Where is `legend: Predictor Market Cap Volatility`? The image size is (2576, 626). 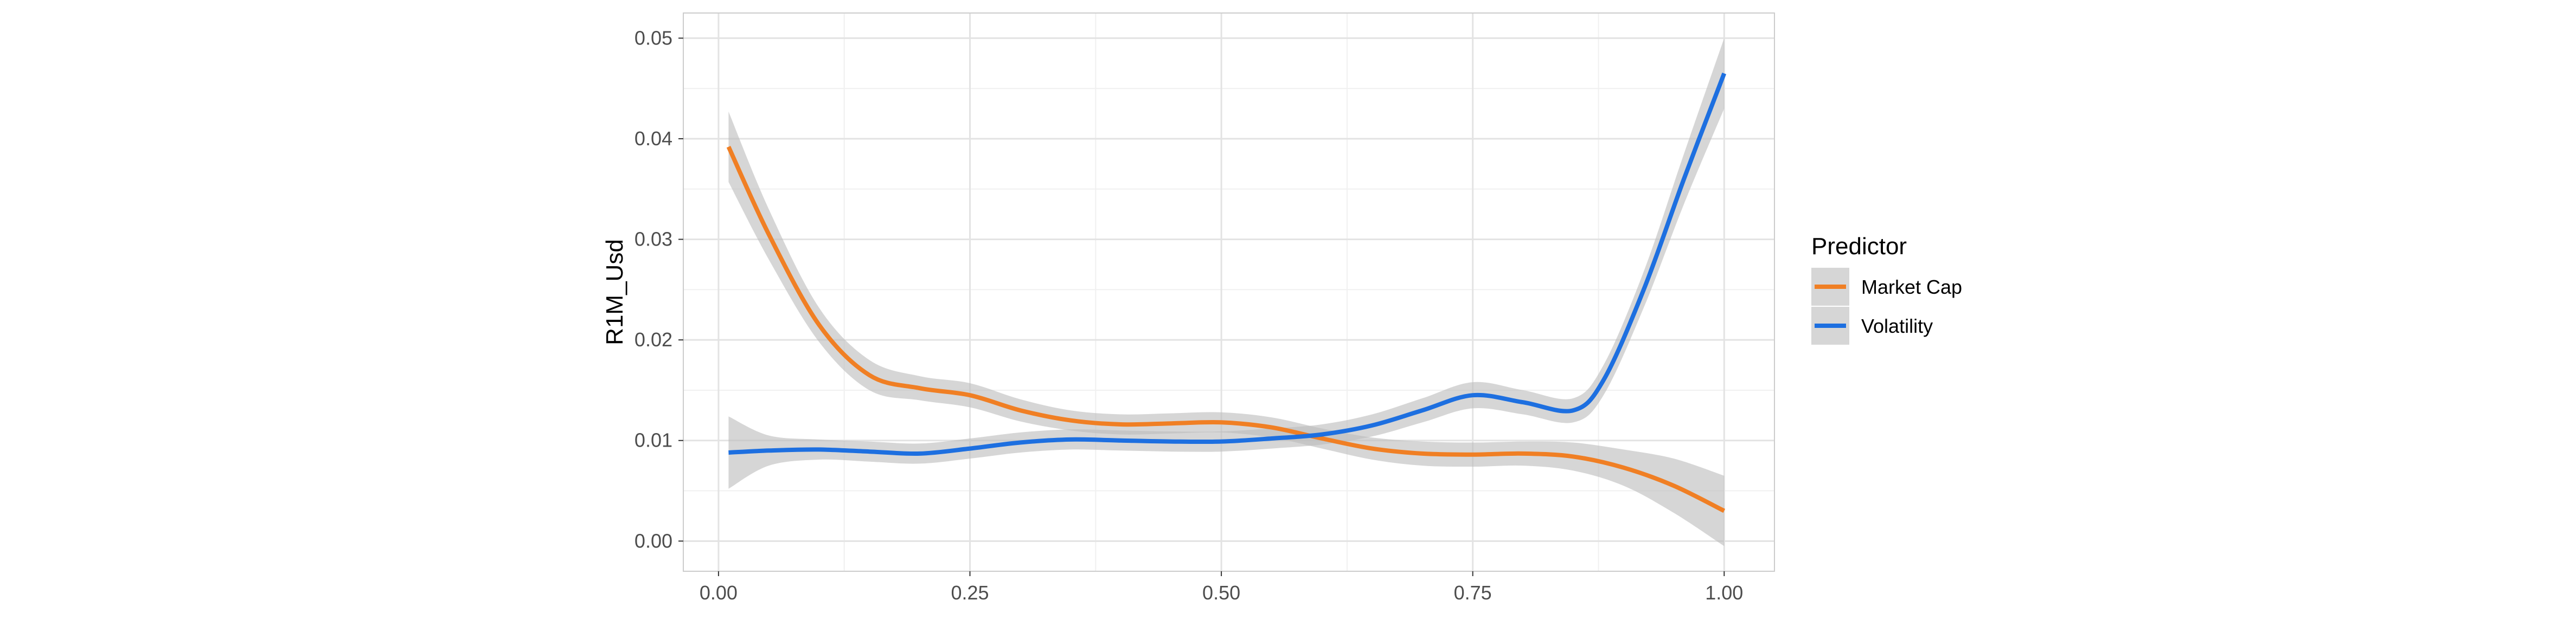 legend: Predictor Market Cap Volatility is located at coordinates (1886, 289).